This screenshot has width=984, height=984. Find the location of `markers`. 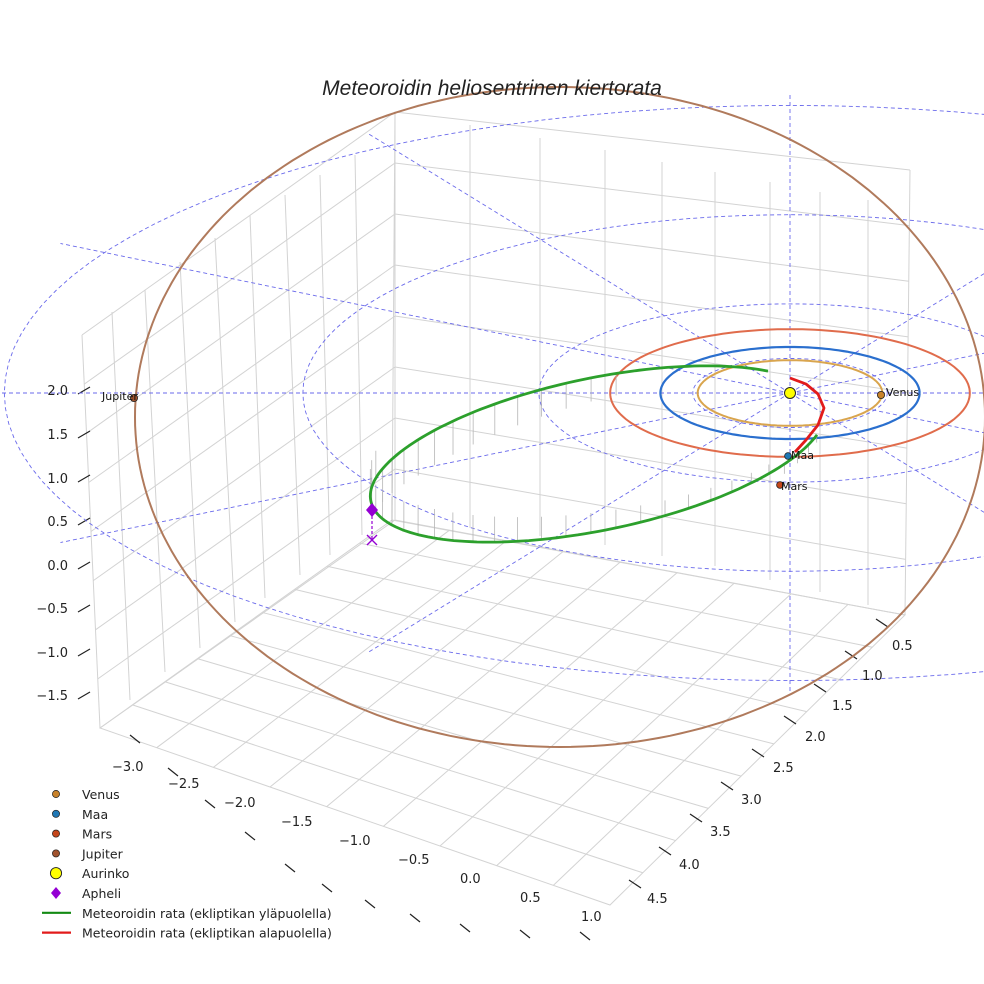

markers is located at coordinates (507, 466).